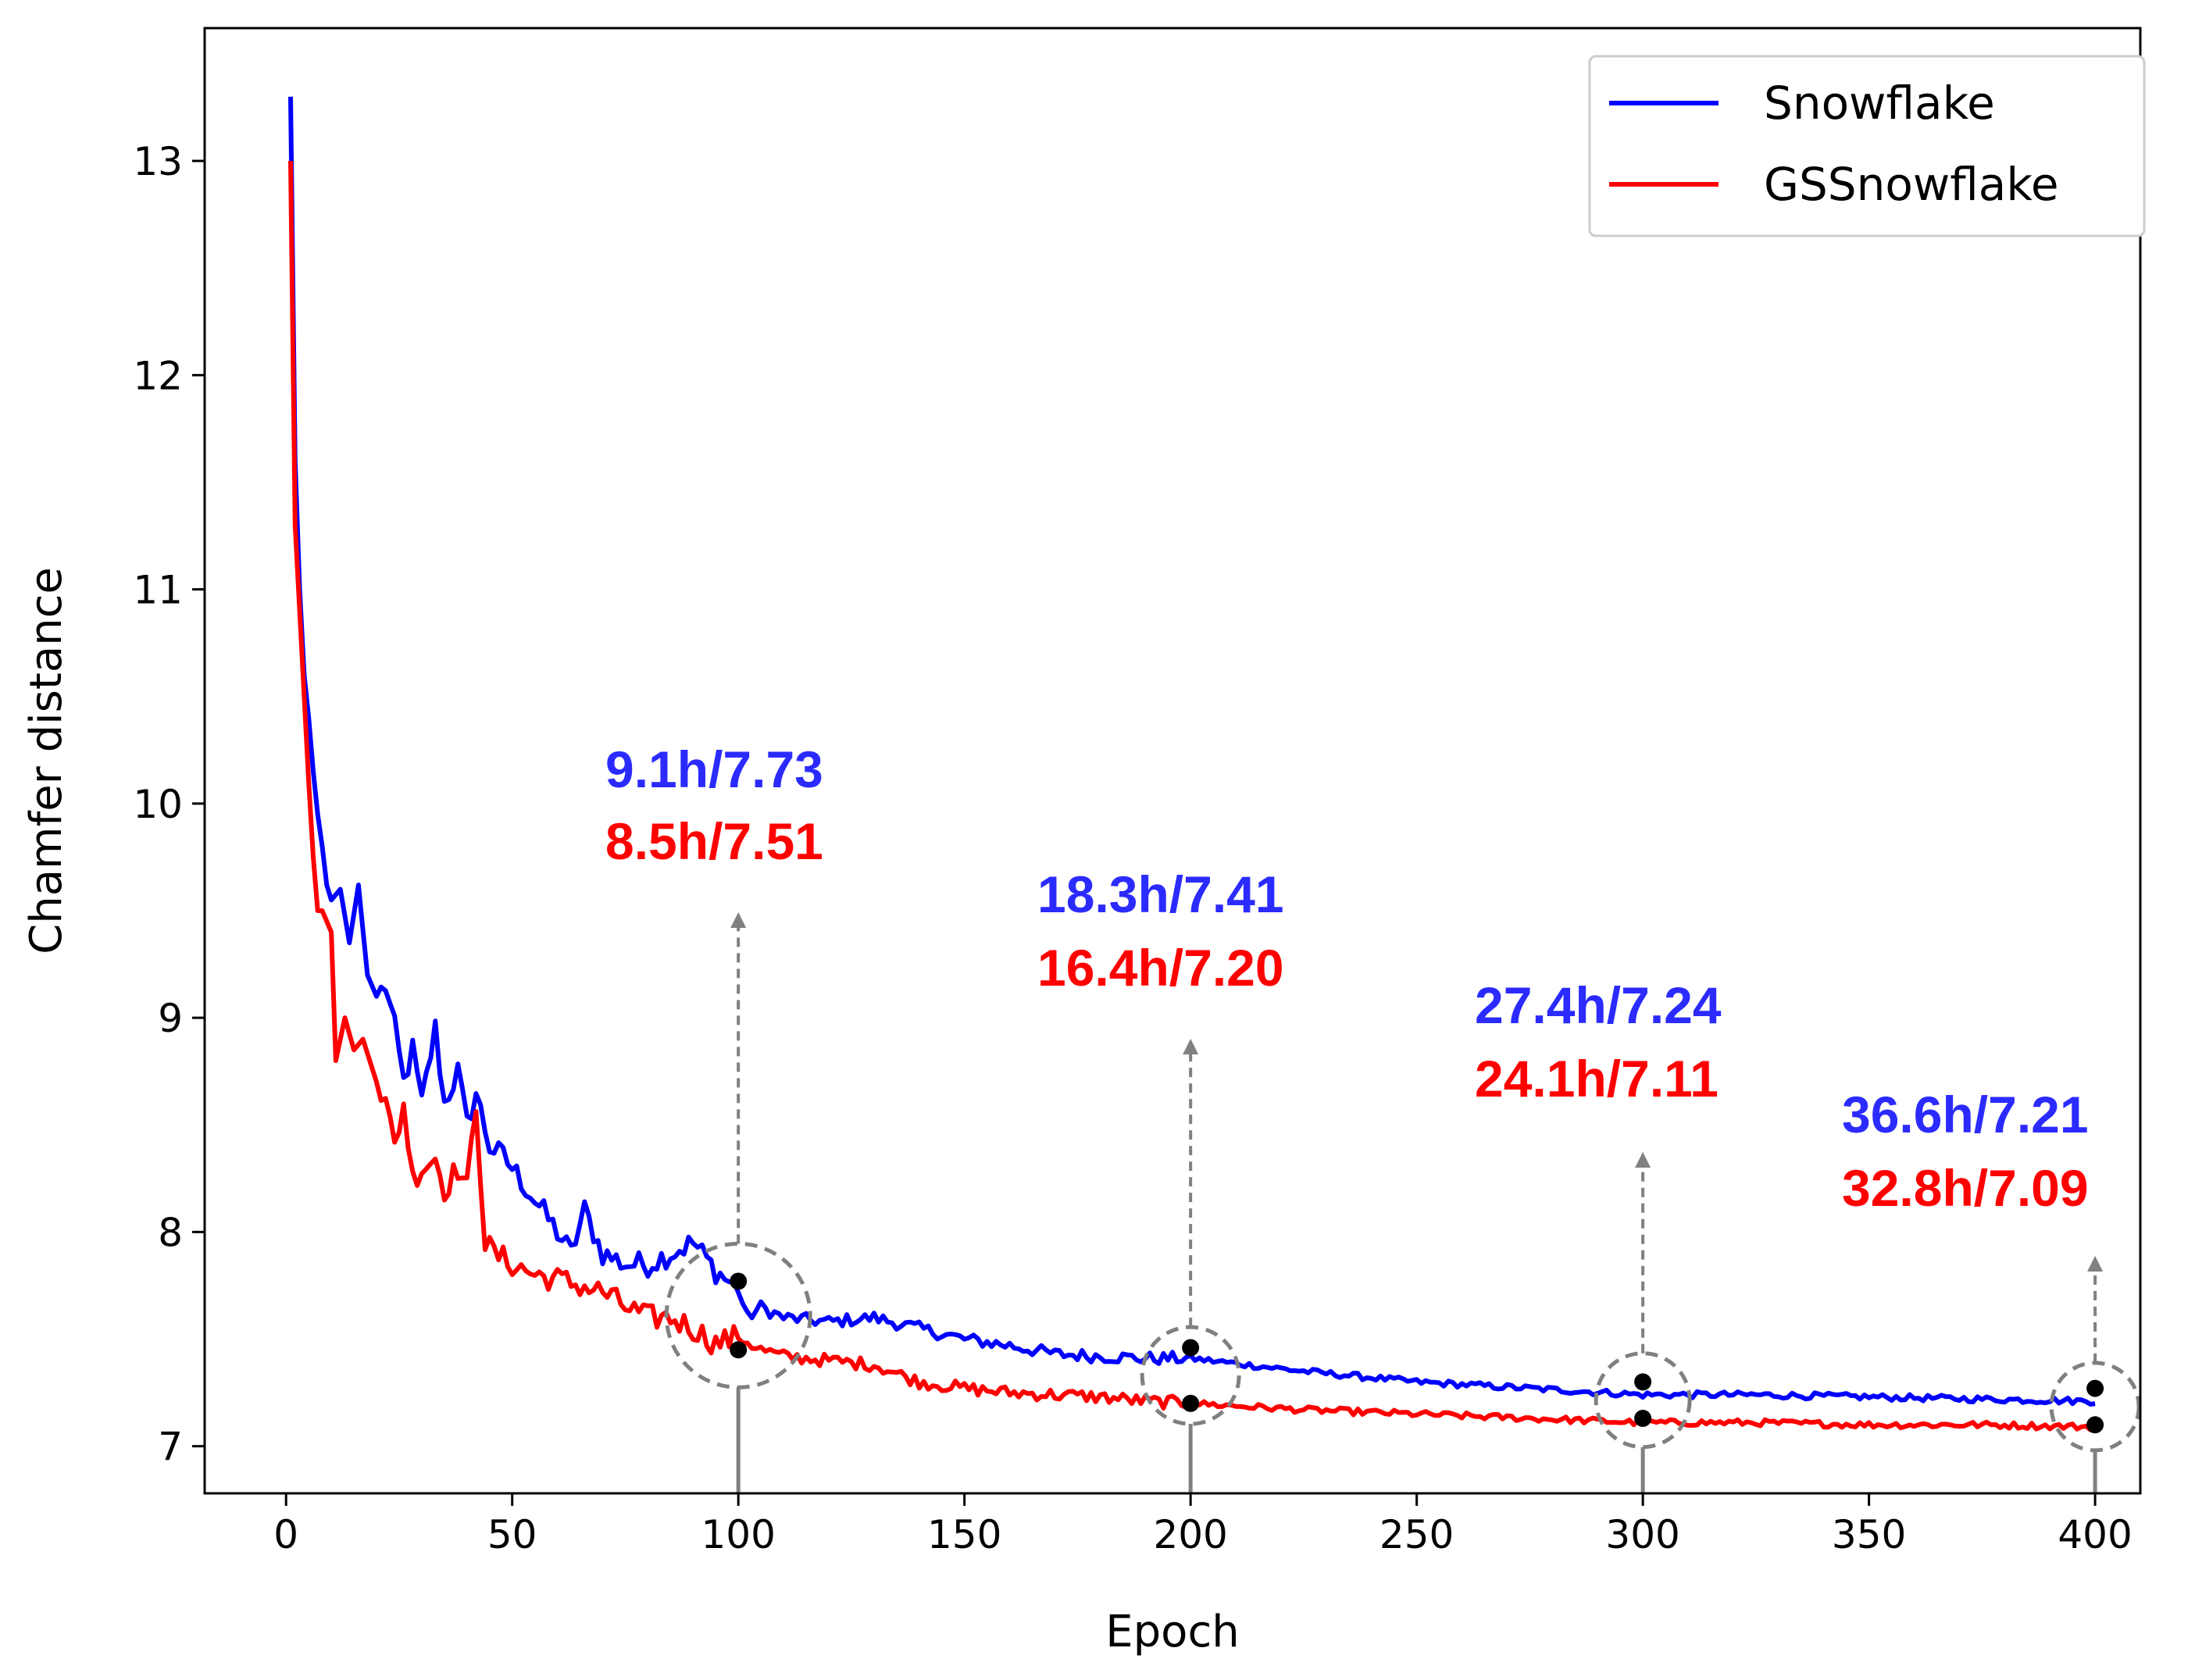 This screenshot has width=2195, height=1680. I want to click on x-tick-label: 250, so click(1416, 1534).